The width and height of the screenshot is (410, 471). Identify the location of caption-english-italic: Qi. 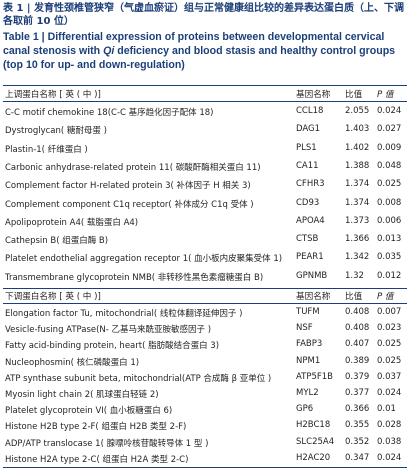
(109, 51).